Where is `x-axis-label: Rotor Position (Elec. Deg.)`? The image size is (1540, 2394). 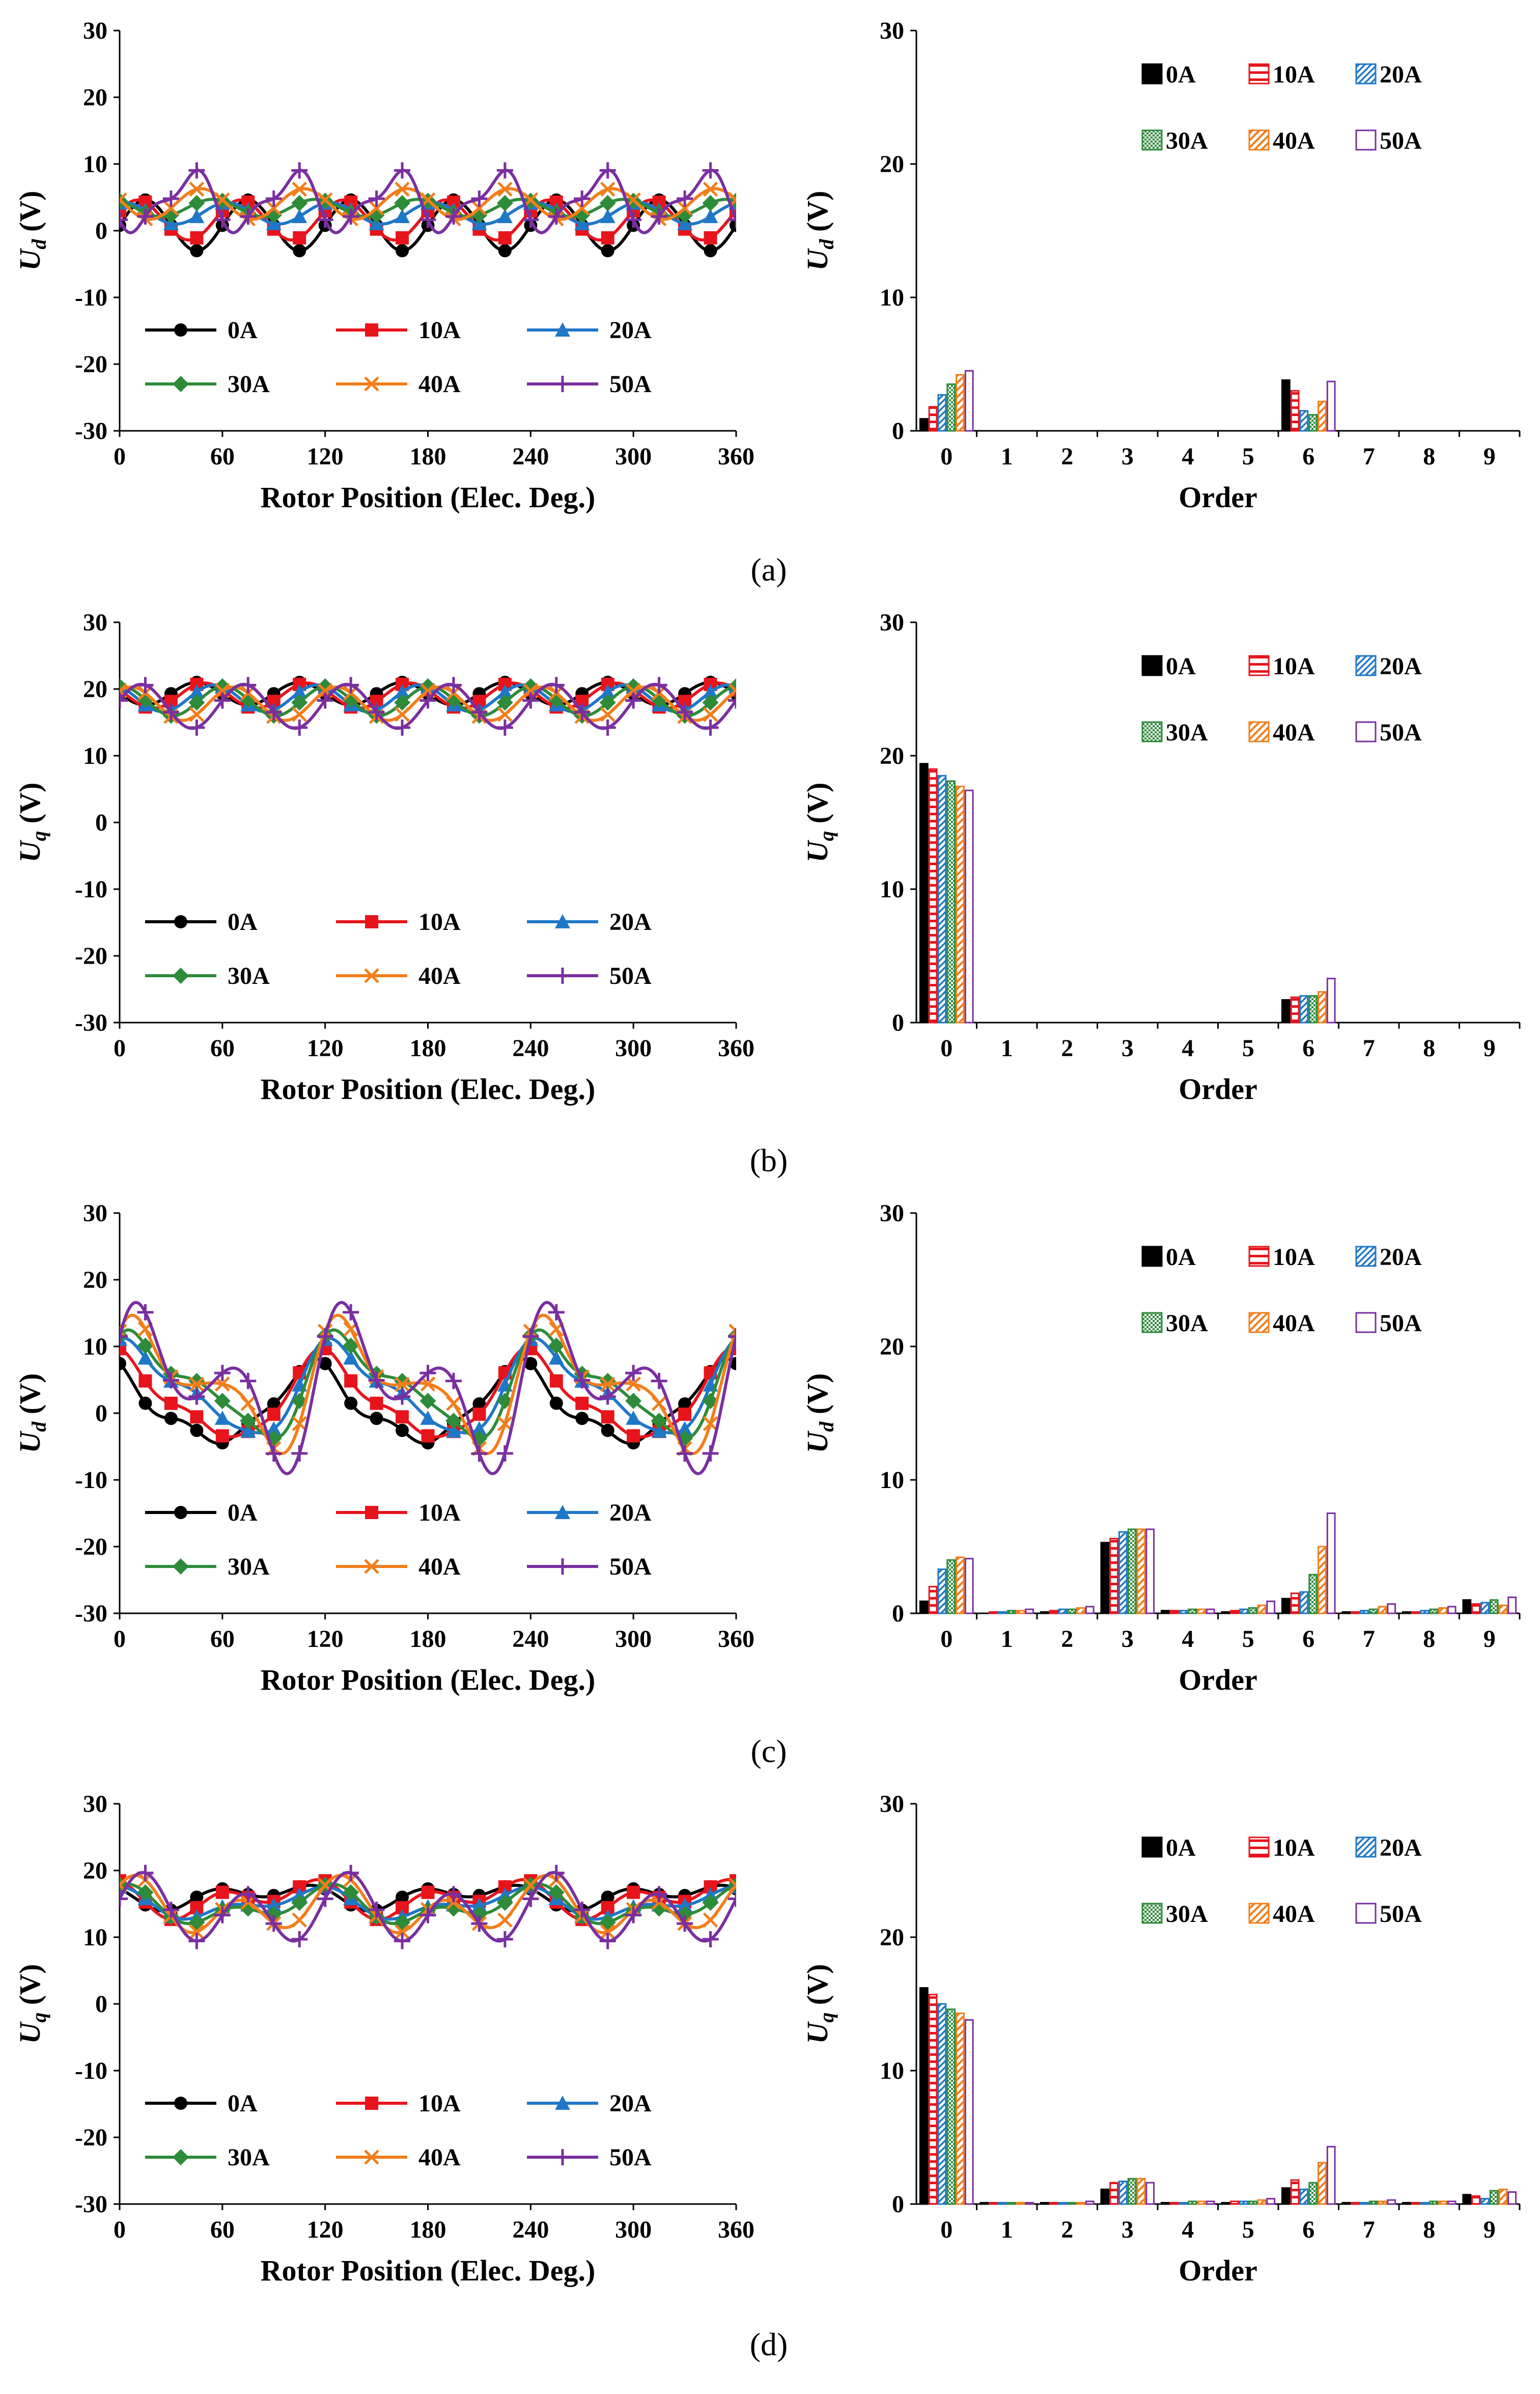
x-axis-label: Rotor Position (Elec. Deg.) is located at coordinates (428, 1089).